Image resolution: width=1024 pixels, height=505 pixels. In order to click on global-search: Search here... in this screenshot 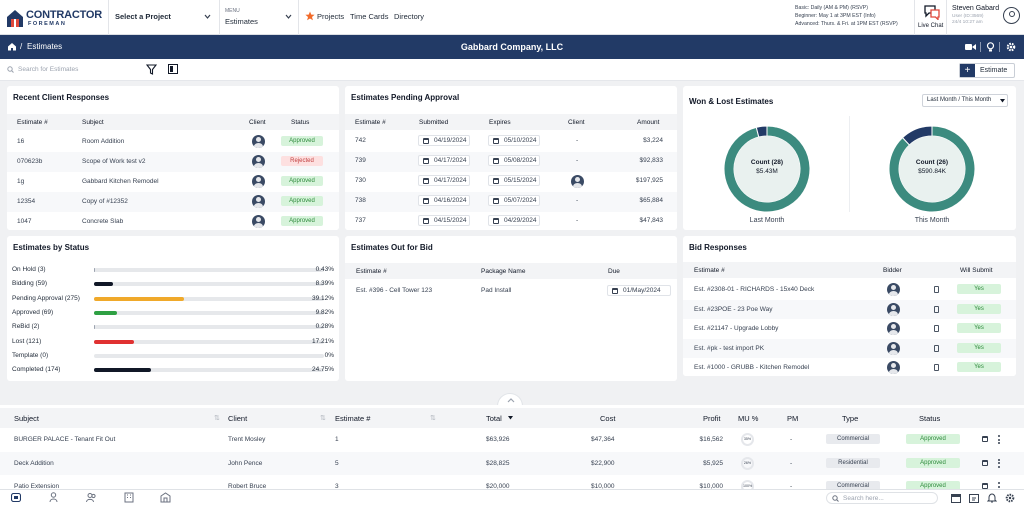, I will do `click(882, 498)`.